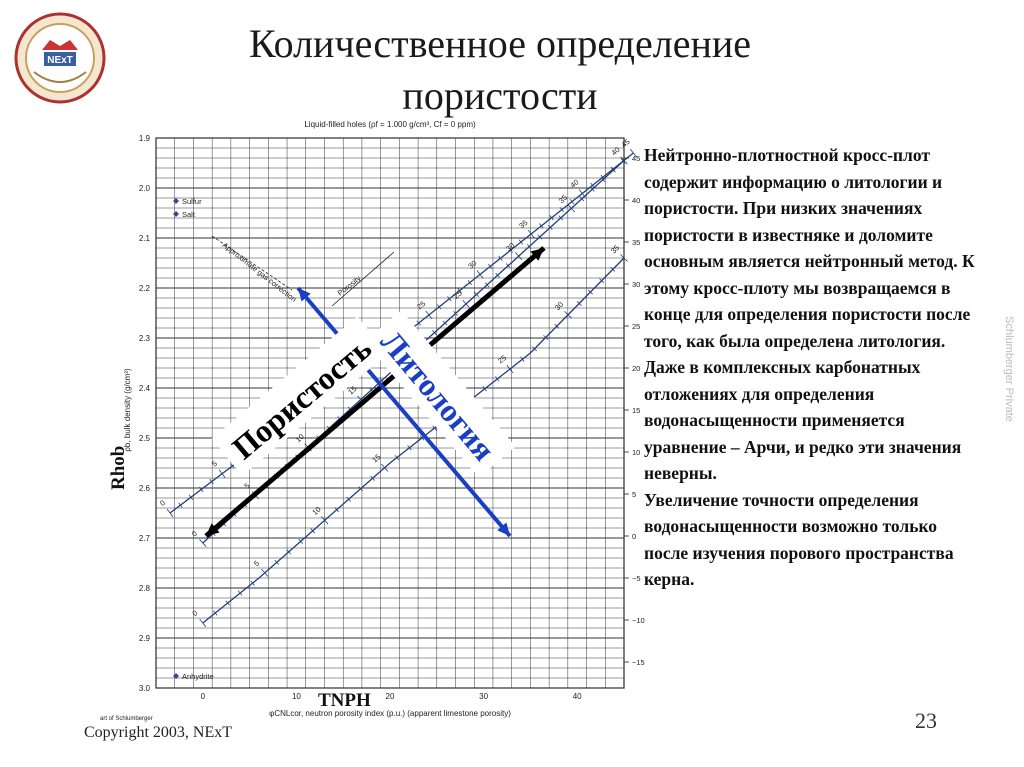 The image size is (1024, 767). What do you see at coordinates (176, 214) in the screenshot?
I see `legend-marker` at bounding box center [176, 214].